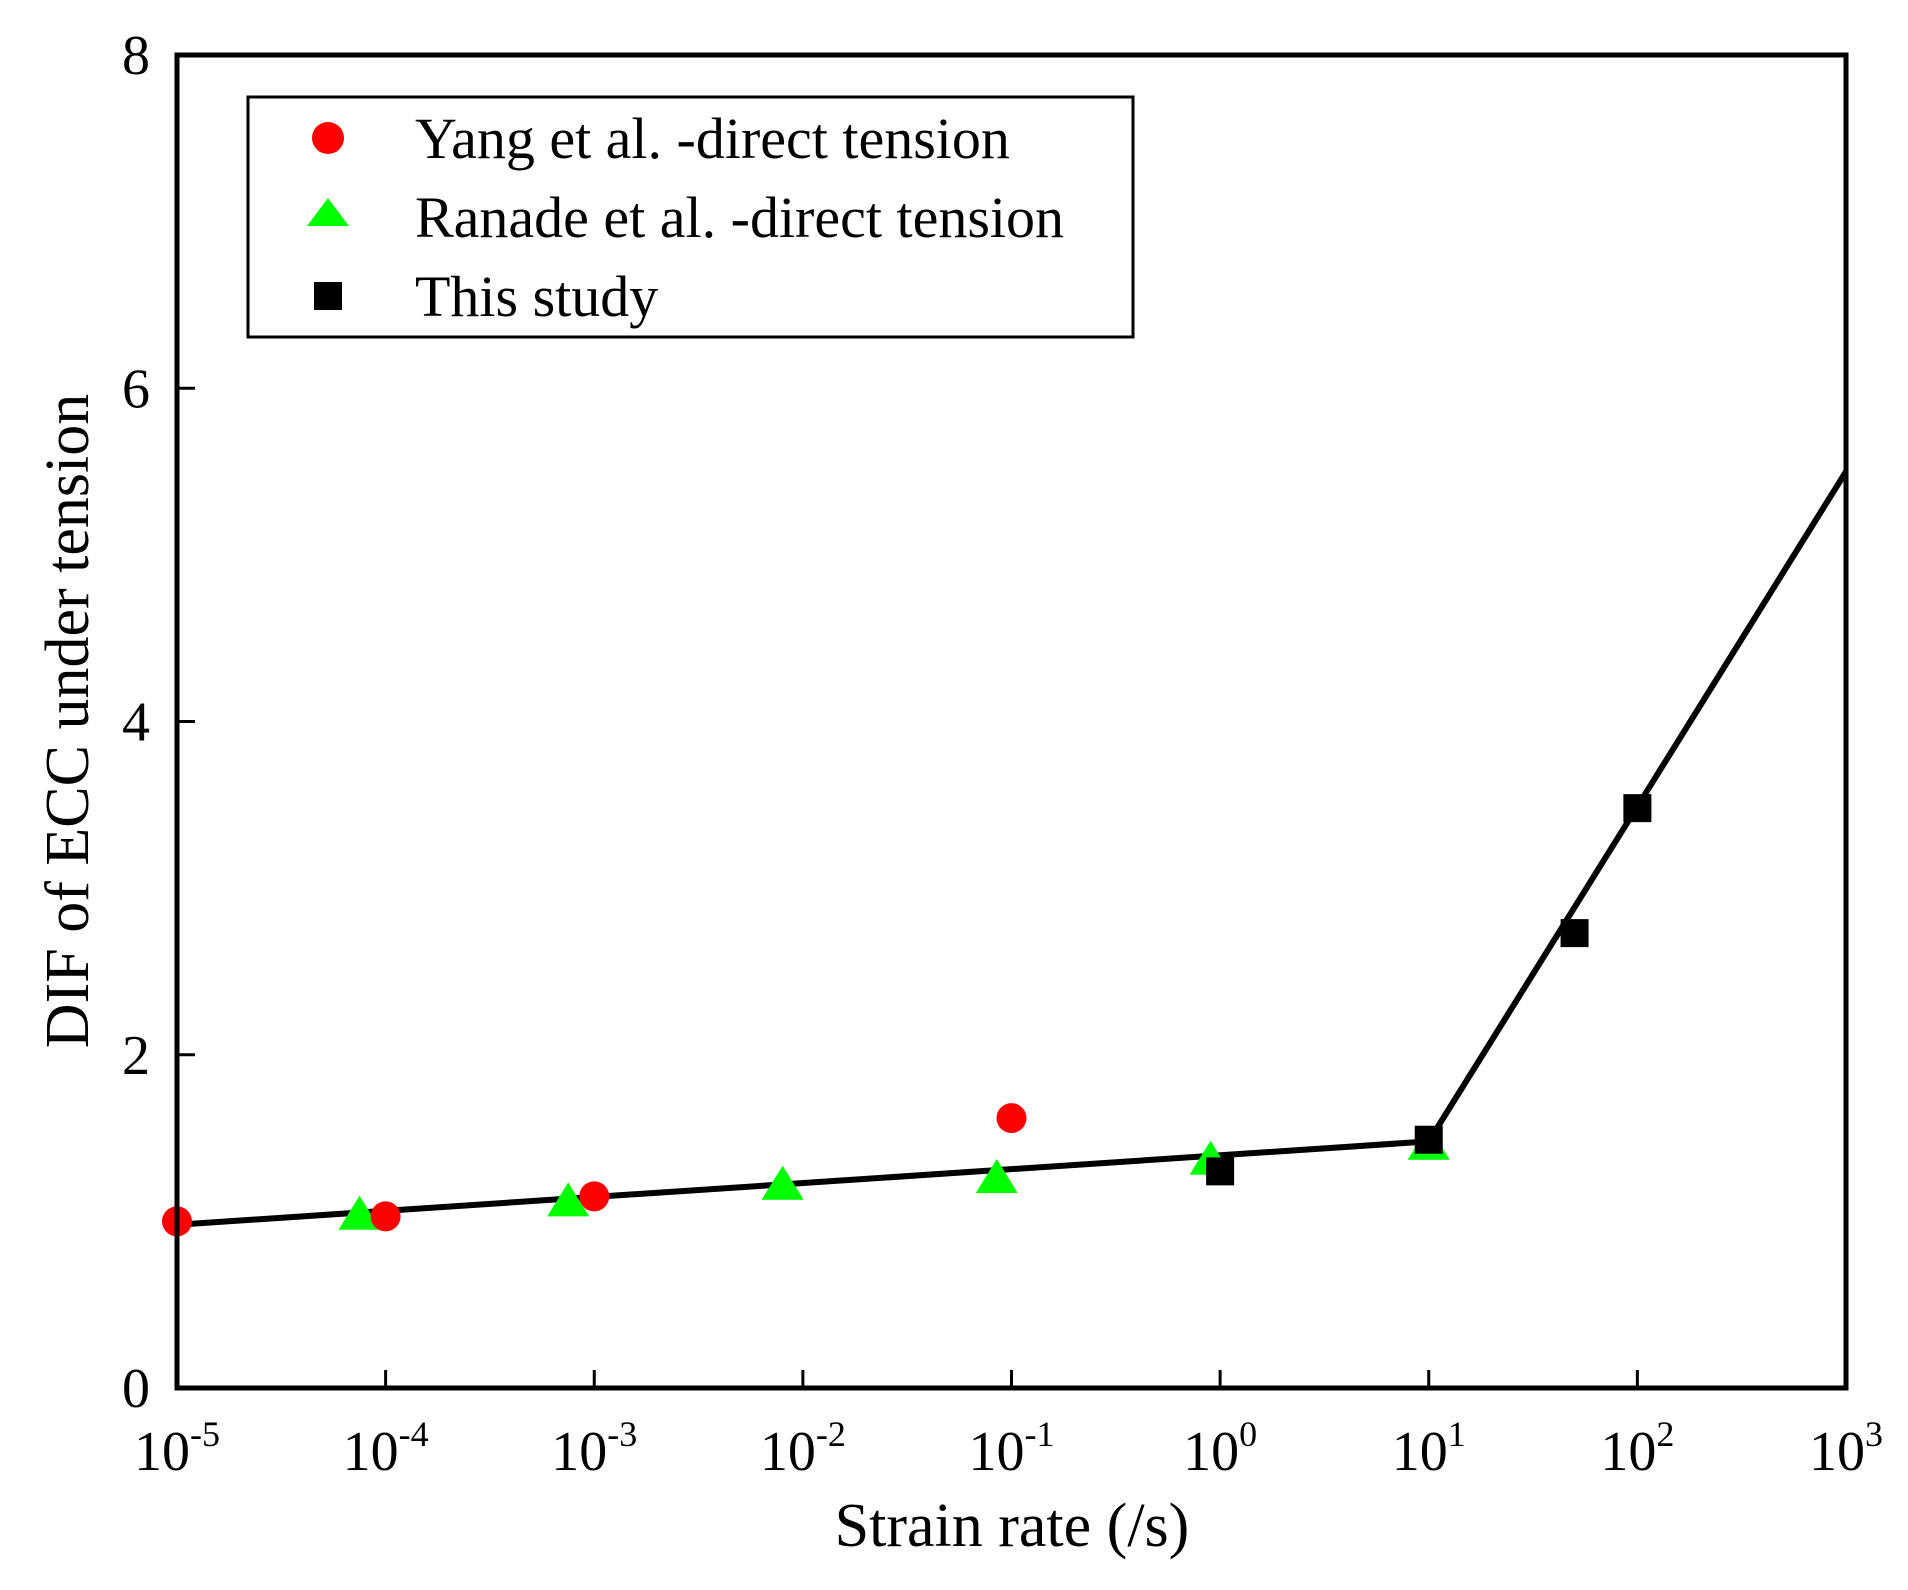  Describe the element at coordinates (1846, 1448) in the screenshot. I see `x-tick-label: 10³` at that location.